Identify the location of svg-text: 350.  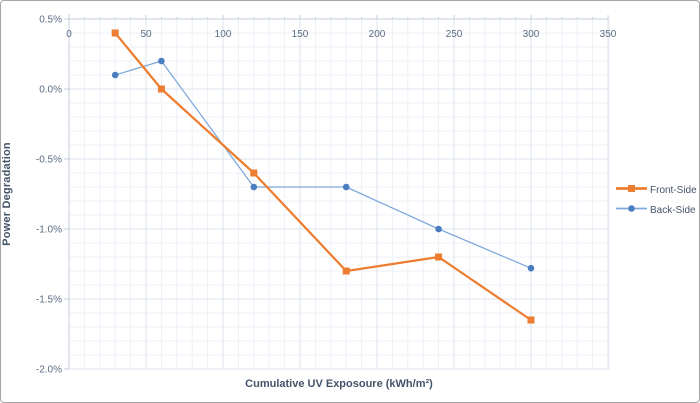
(608, 34).